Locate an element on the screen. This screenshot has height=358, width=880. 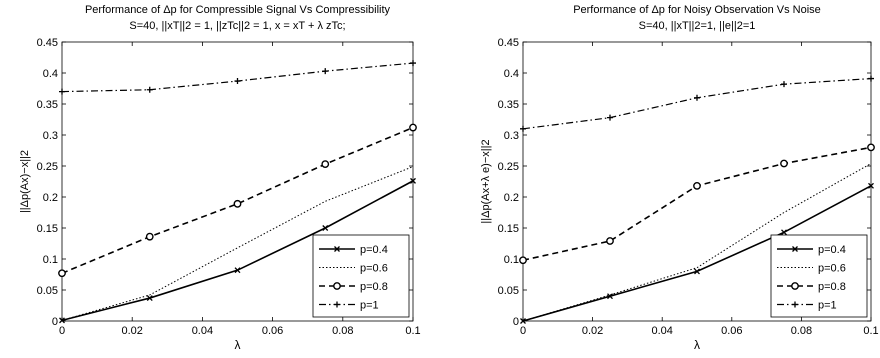
y-axis-label: ||Δp(Ax+λ e)−x||2 is located at coordinates (486, 181).